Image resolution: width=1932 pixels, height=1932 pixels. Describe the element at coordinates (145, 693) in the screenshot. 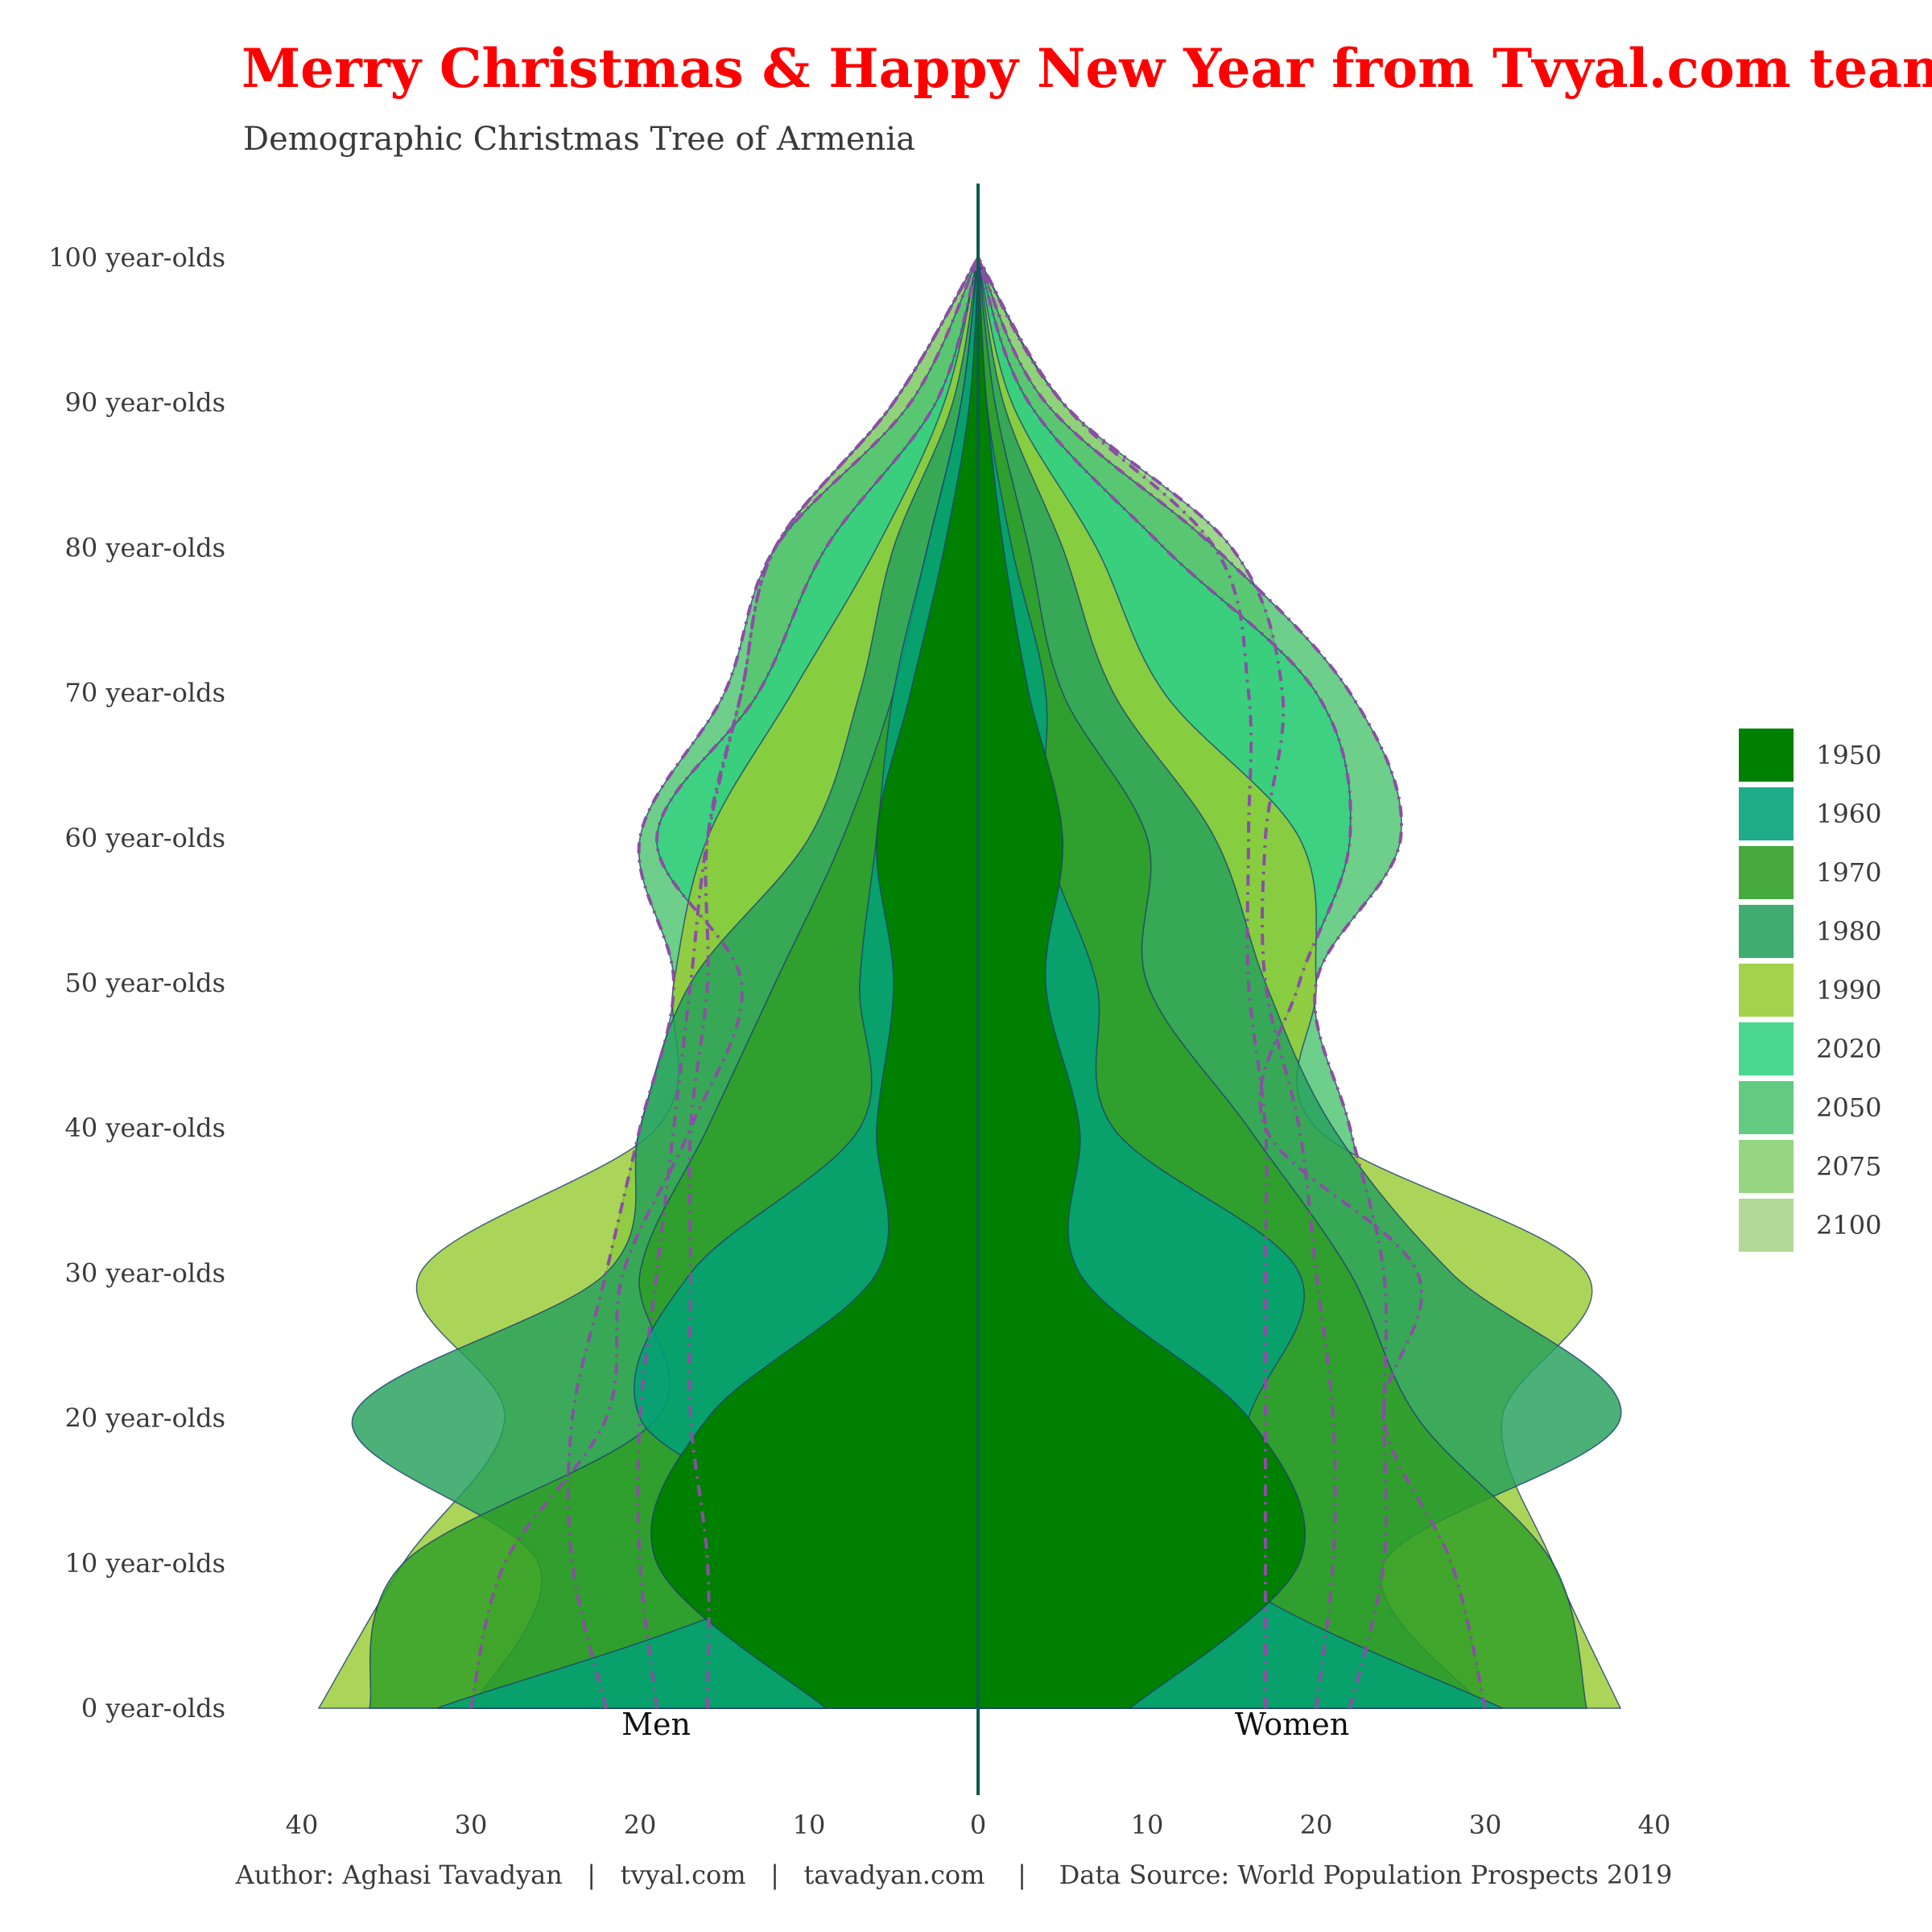

I see `y-tick-label: 70 year-olds` at that location.